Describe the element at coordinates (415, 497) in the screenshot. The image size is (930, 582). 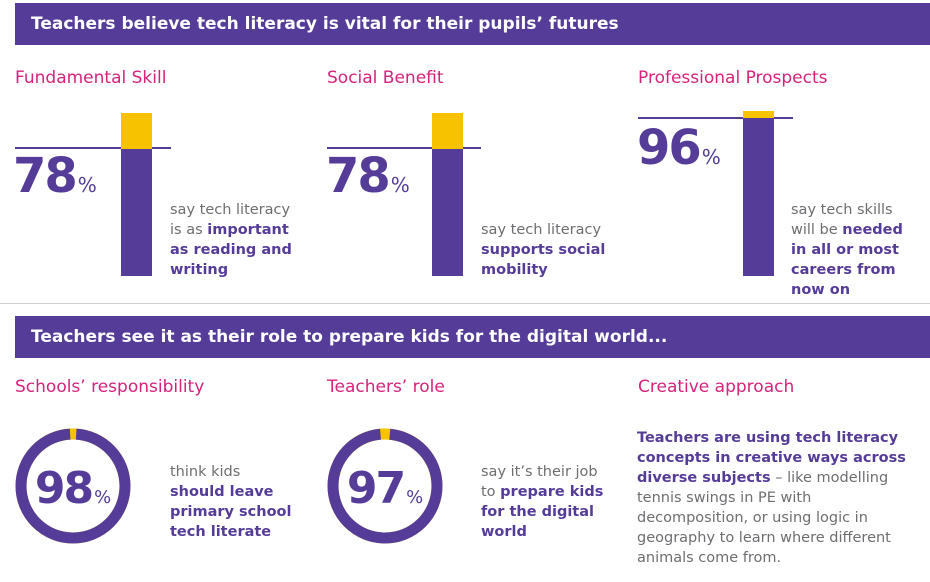
I see `teachers-role-unit: %` at that location.